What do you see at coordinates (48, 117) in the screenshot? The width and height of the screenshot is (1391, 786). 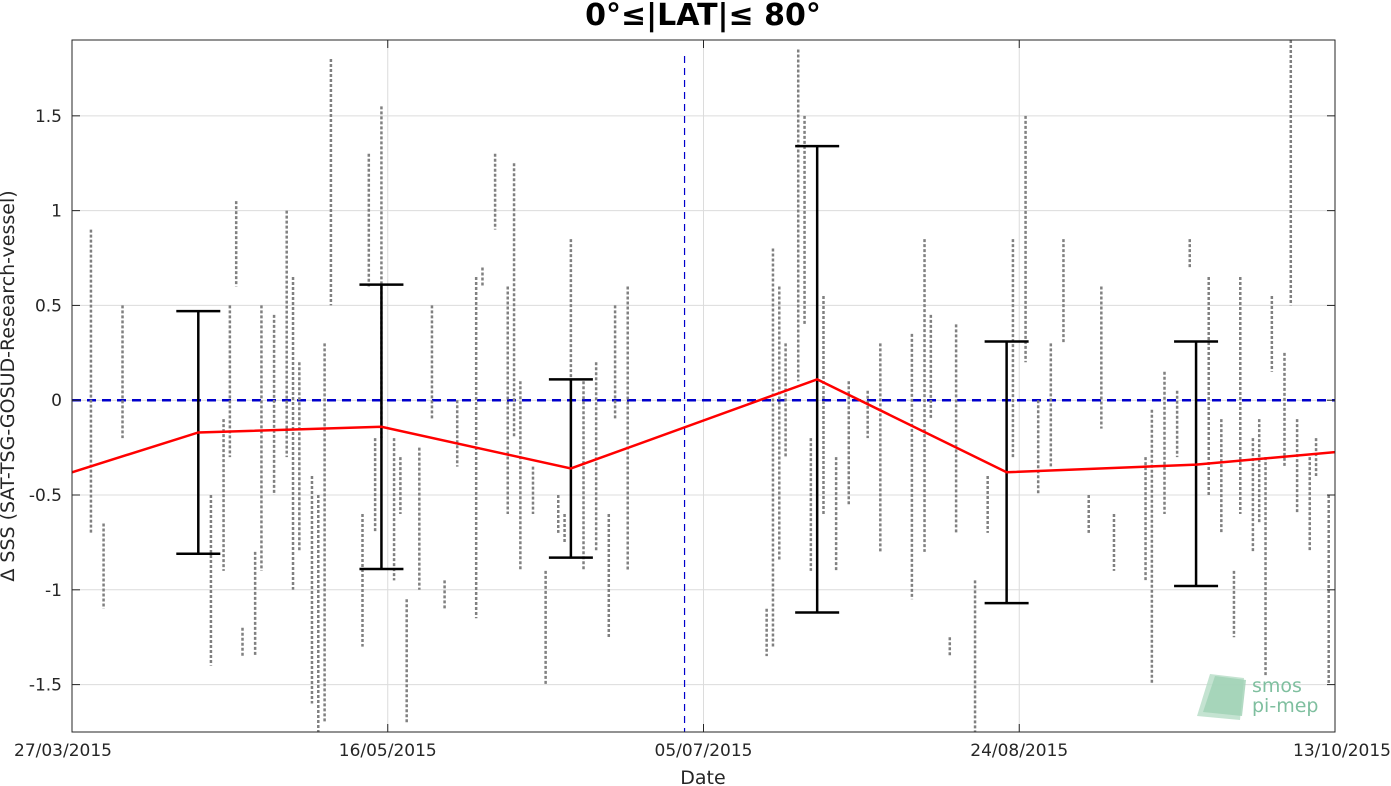 I see `y-tick-label: 1.5` at bounding box center [48, 117].